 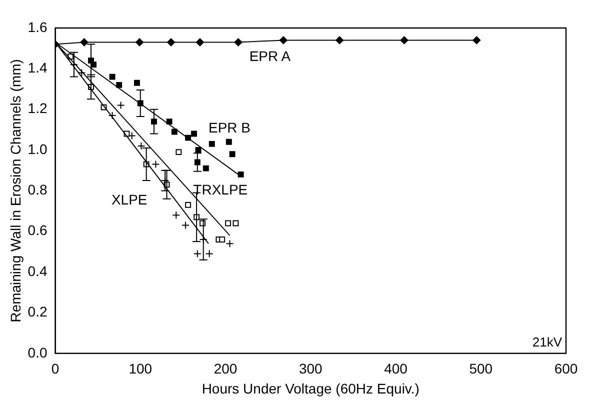 What do you see at coordinates (38, 352) in the screenshot?
I see `y-tick-label: 0.0` at bounding box center [38, 352].